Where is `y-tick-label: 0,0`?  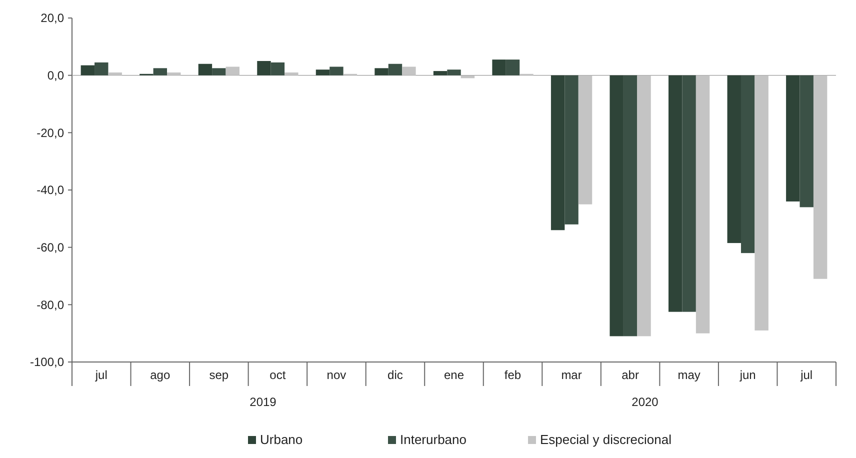 y-tick-label: 0,0 is located at coordinates (55, 75).